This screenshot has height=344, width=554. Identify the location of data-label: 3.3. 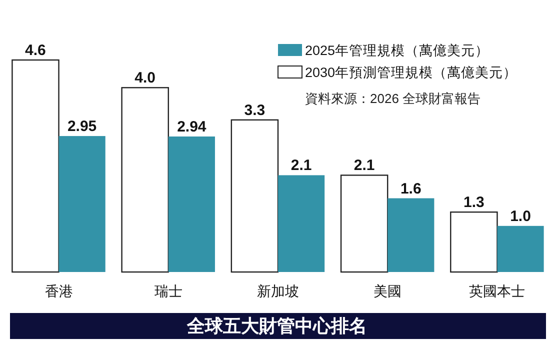
(255, 110).